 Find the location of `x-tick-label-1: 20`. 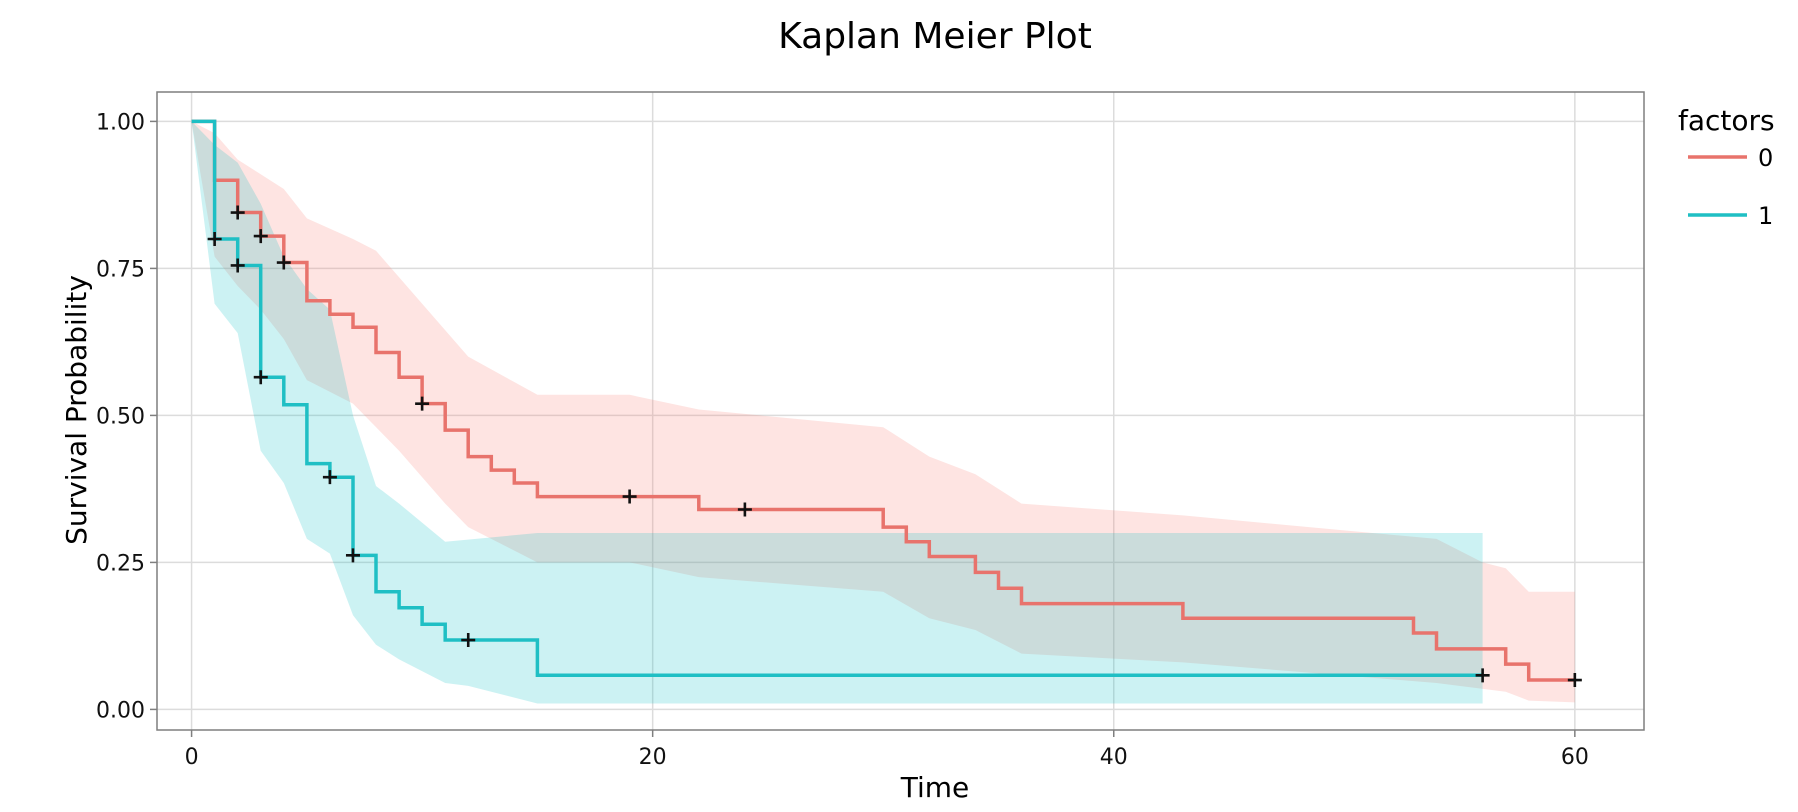

x-tick-label-1: 20 is located at coordinates (653, 757).